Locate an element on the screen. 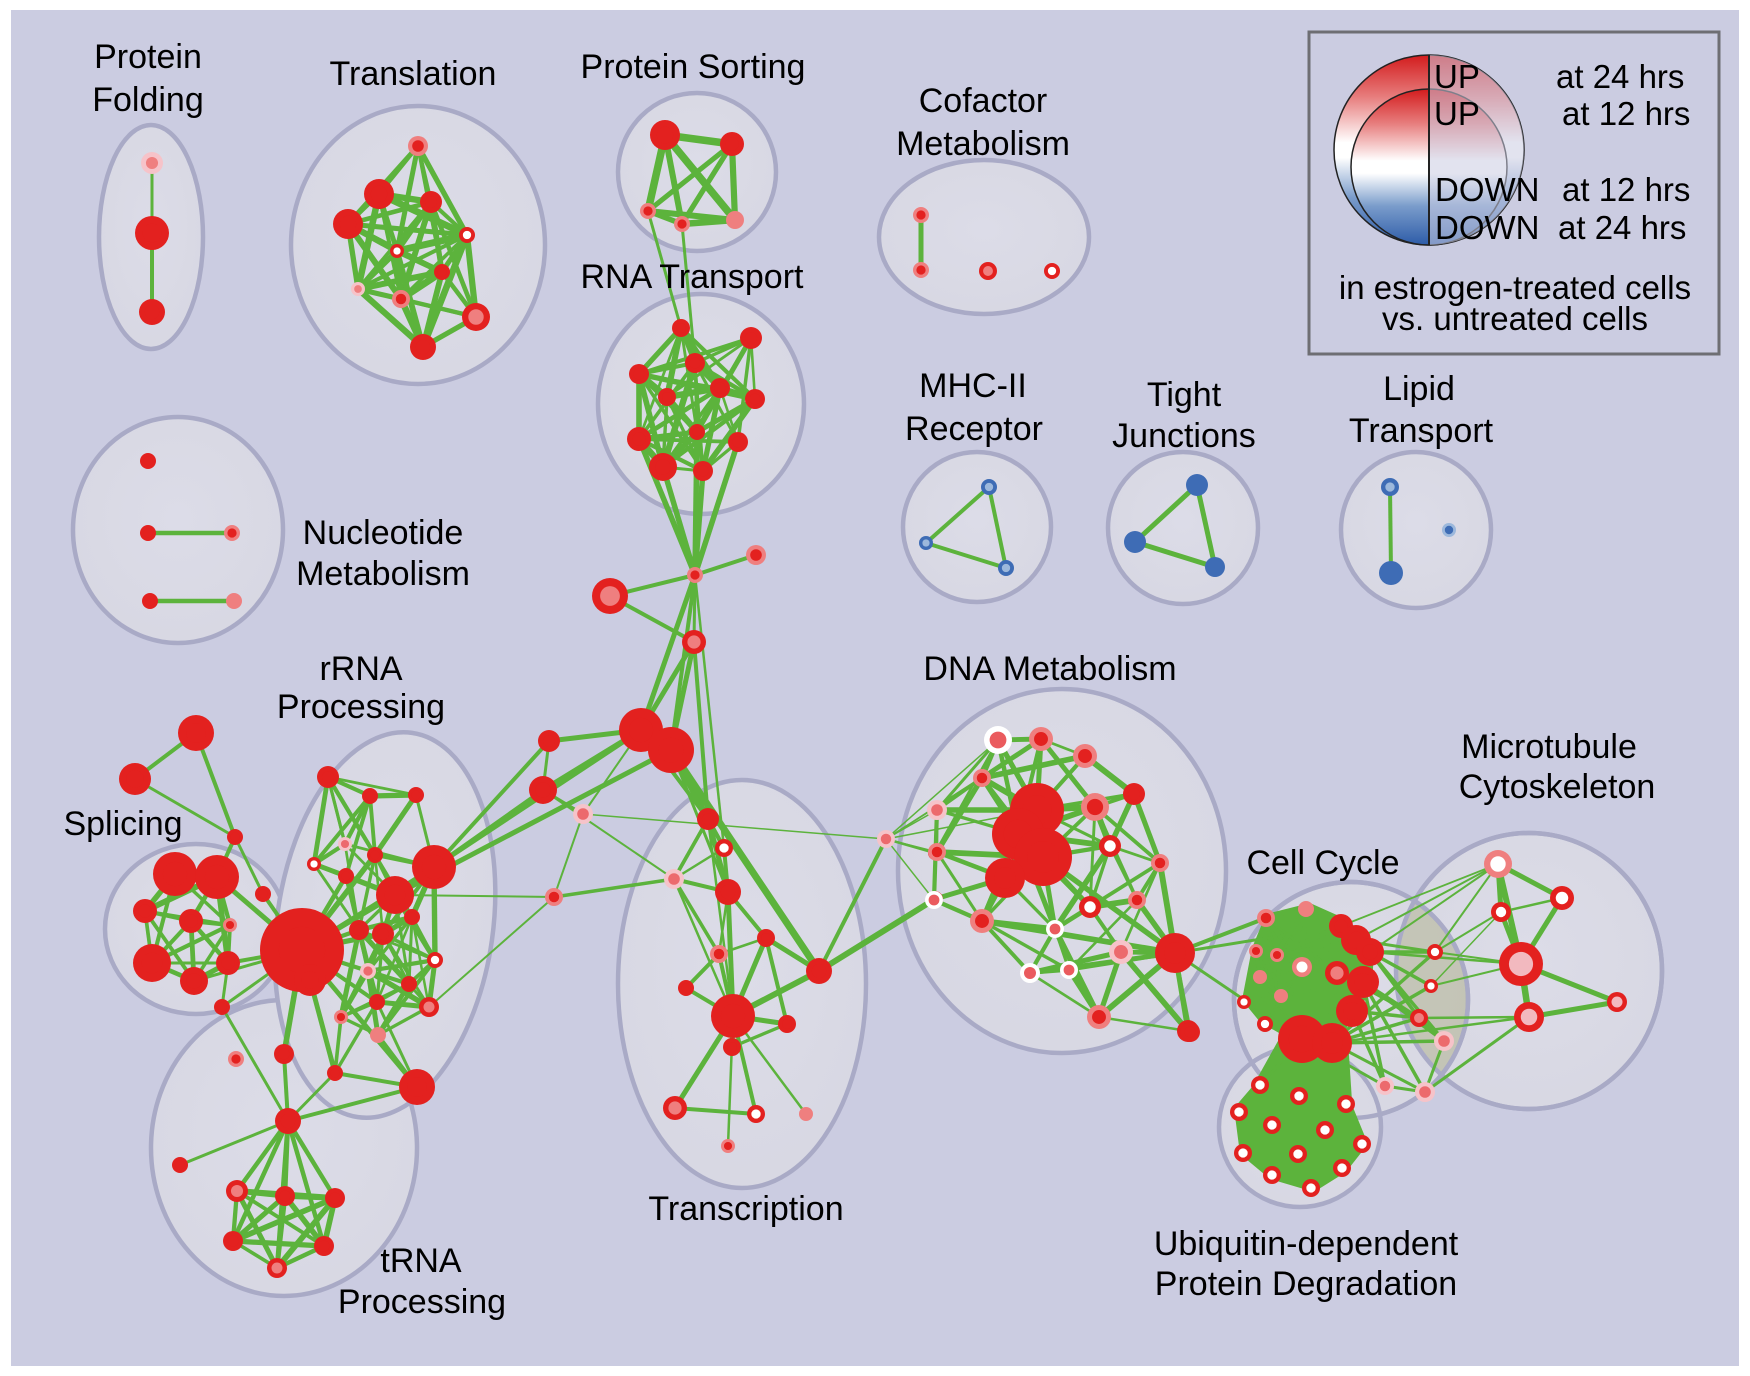  svg-text: Protein Sorting is located at coordinates (693, 67).